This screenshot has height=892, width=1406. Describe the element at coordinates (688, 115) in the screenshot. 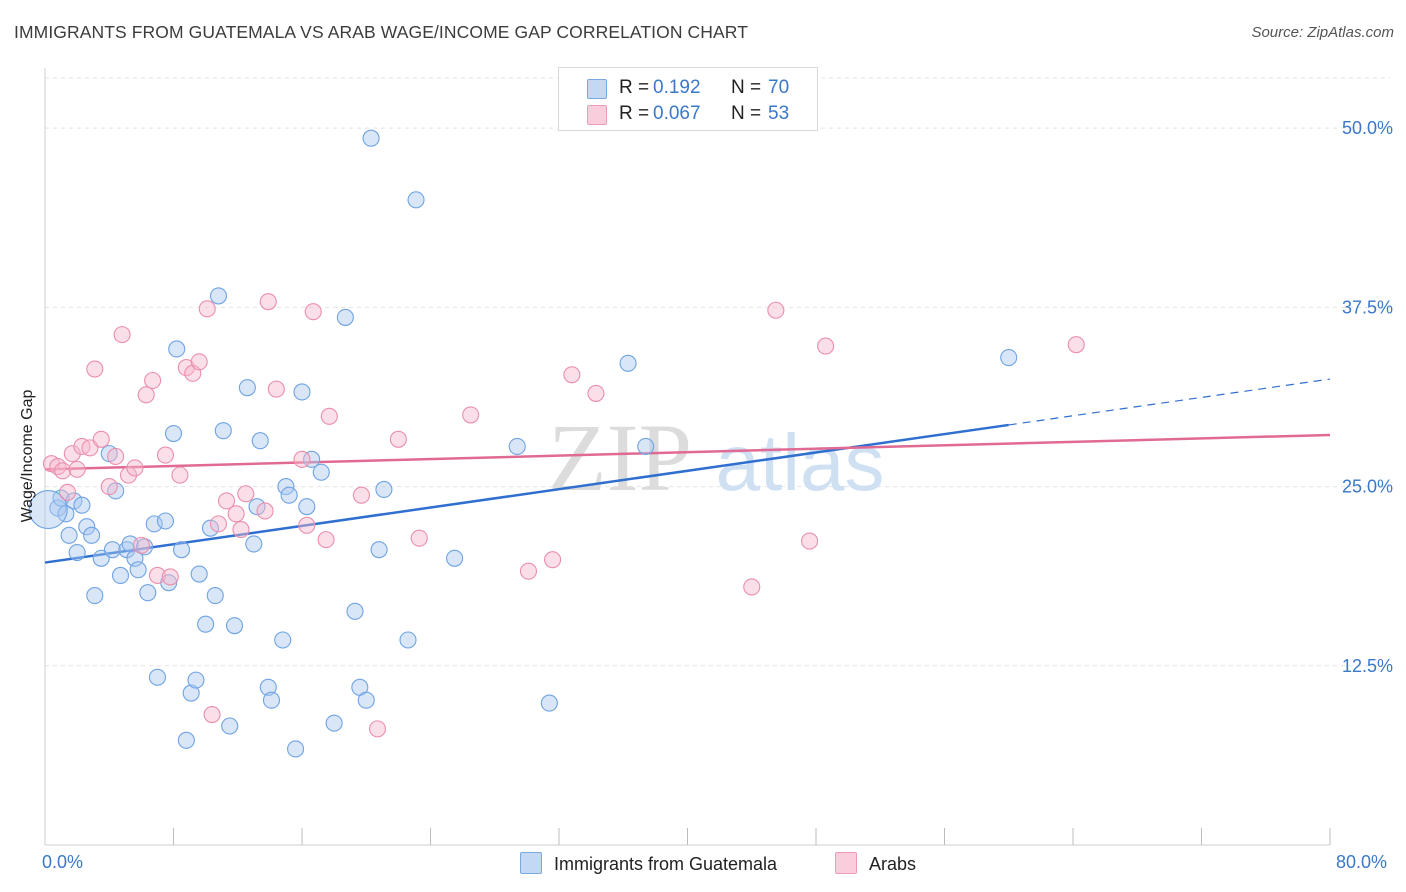

I see `legend-row-arabs: R = 0.067 N = 53` at that location.